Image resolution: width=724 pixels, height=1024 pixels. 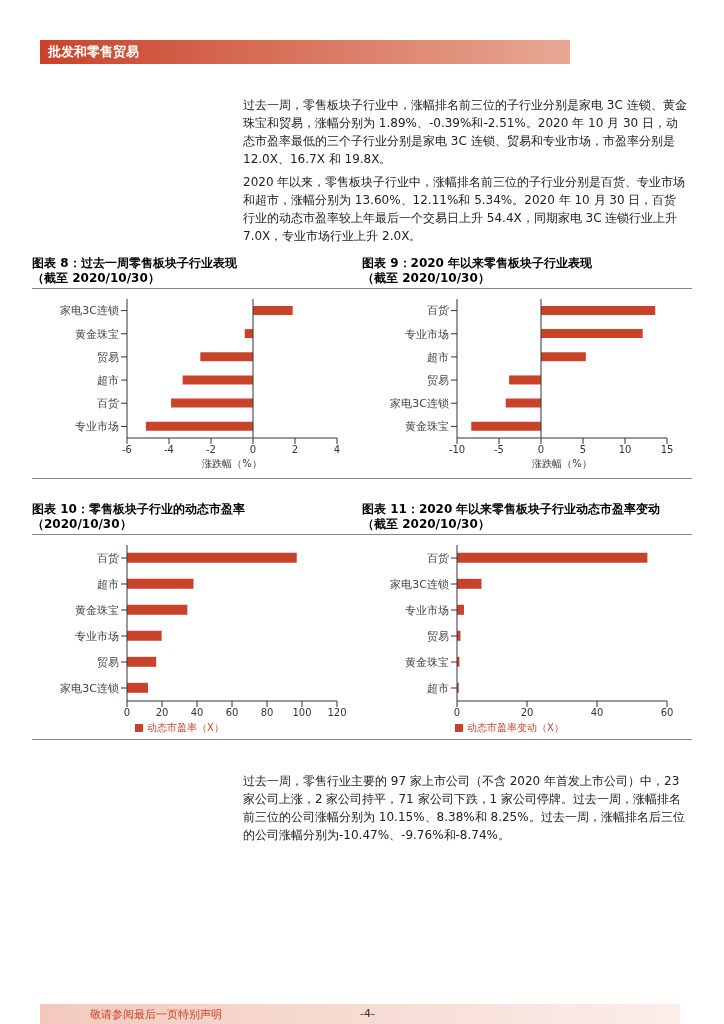 What do you see at coordinates (457, 450) in the screenshot?
I see `x-tick-label: -10` at bounding box center [457, 450].